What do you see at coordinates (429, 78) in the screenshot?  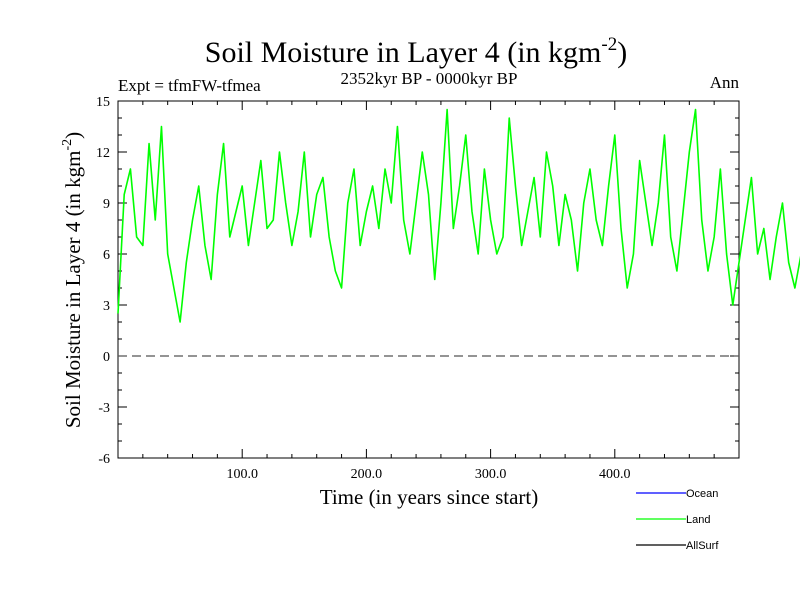 I see `chart-subtitle: 2352kyr BP - 0000kyr BP` at bounding box center [429, 78].